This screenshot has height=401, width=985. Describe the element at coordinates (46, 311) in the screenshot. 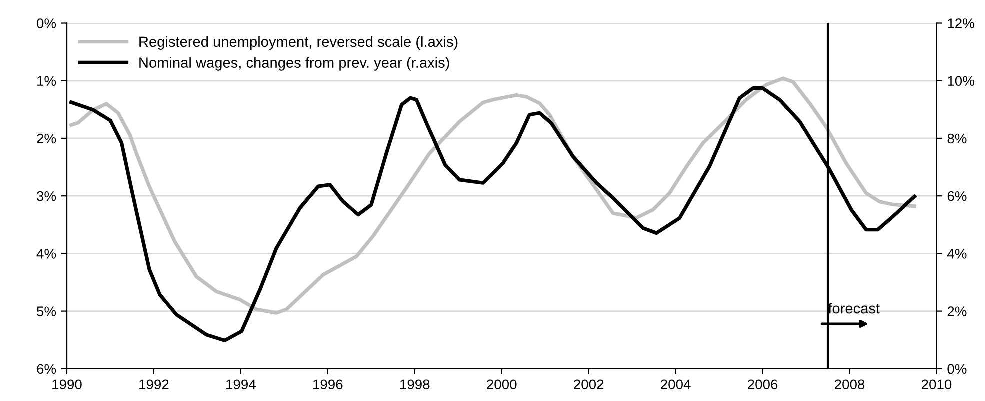

I see `y-tick-label: 5%` at that location.